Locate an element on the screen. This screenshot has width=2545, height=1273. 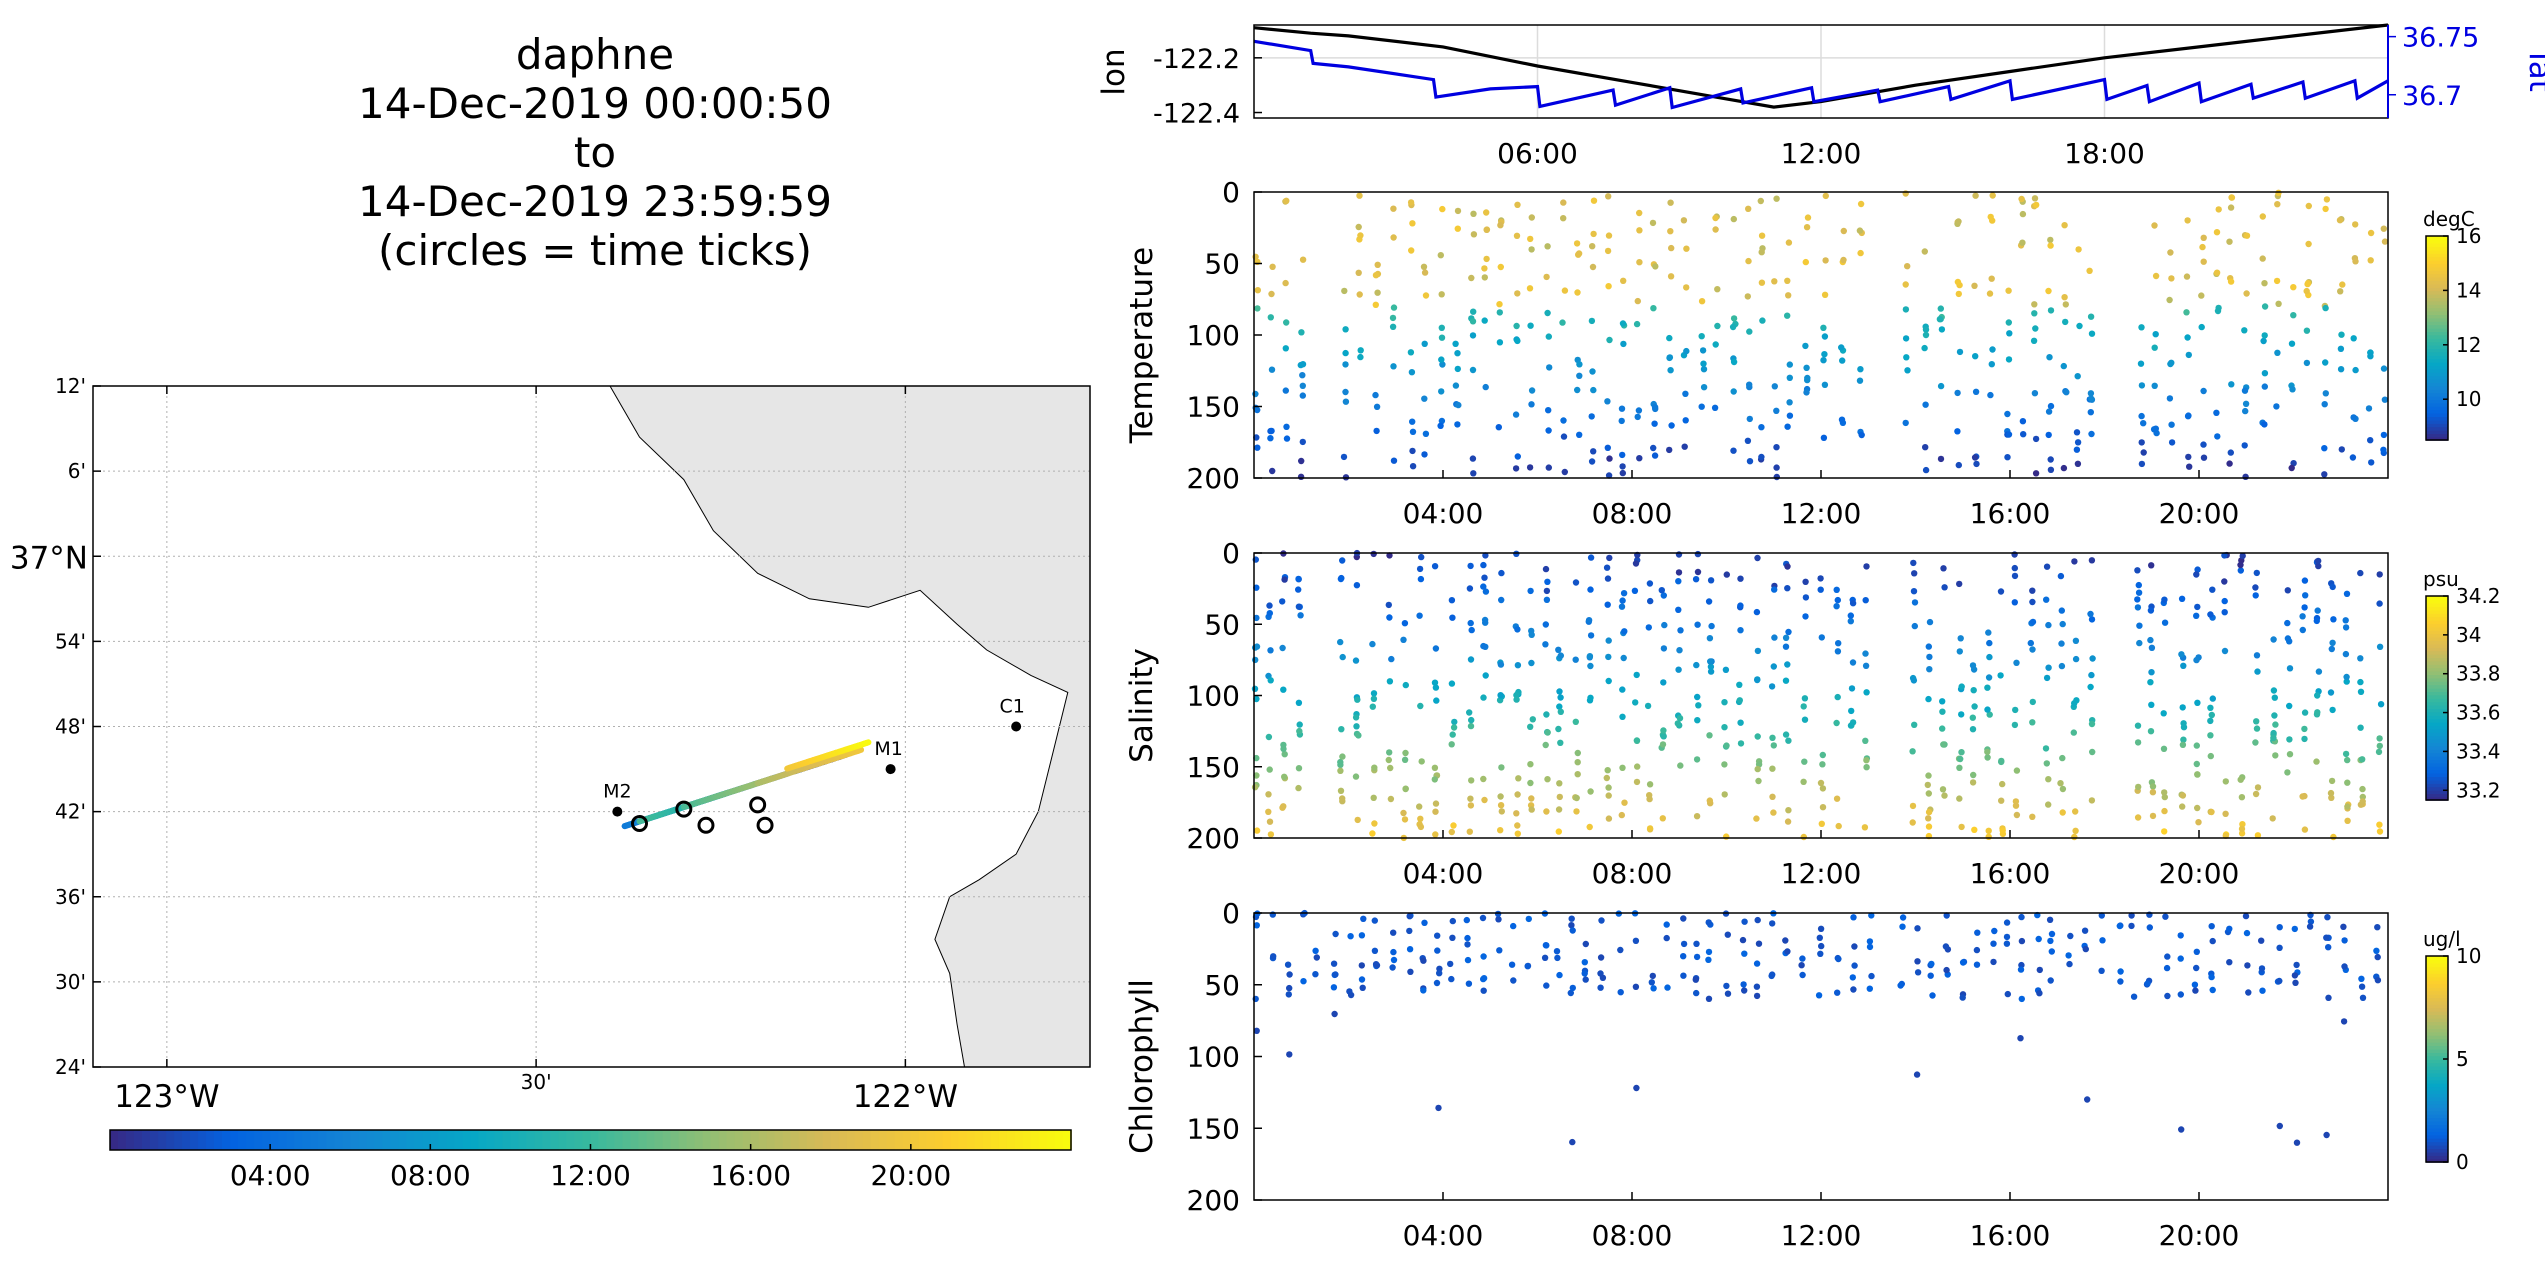
temperature-y-tick-label: 0 is located at coordinates (1231, 192).